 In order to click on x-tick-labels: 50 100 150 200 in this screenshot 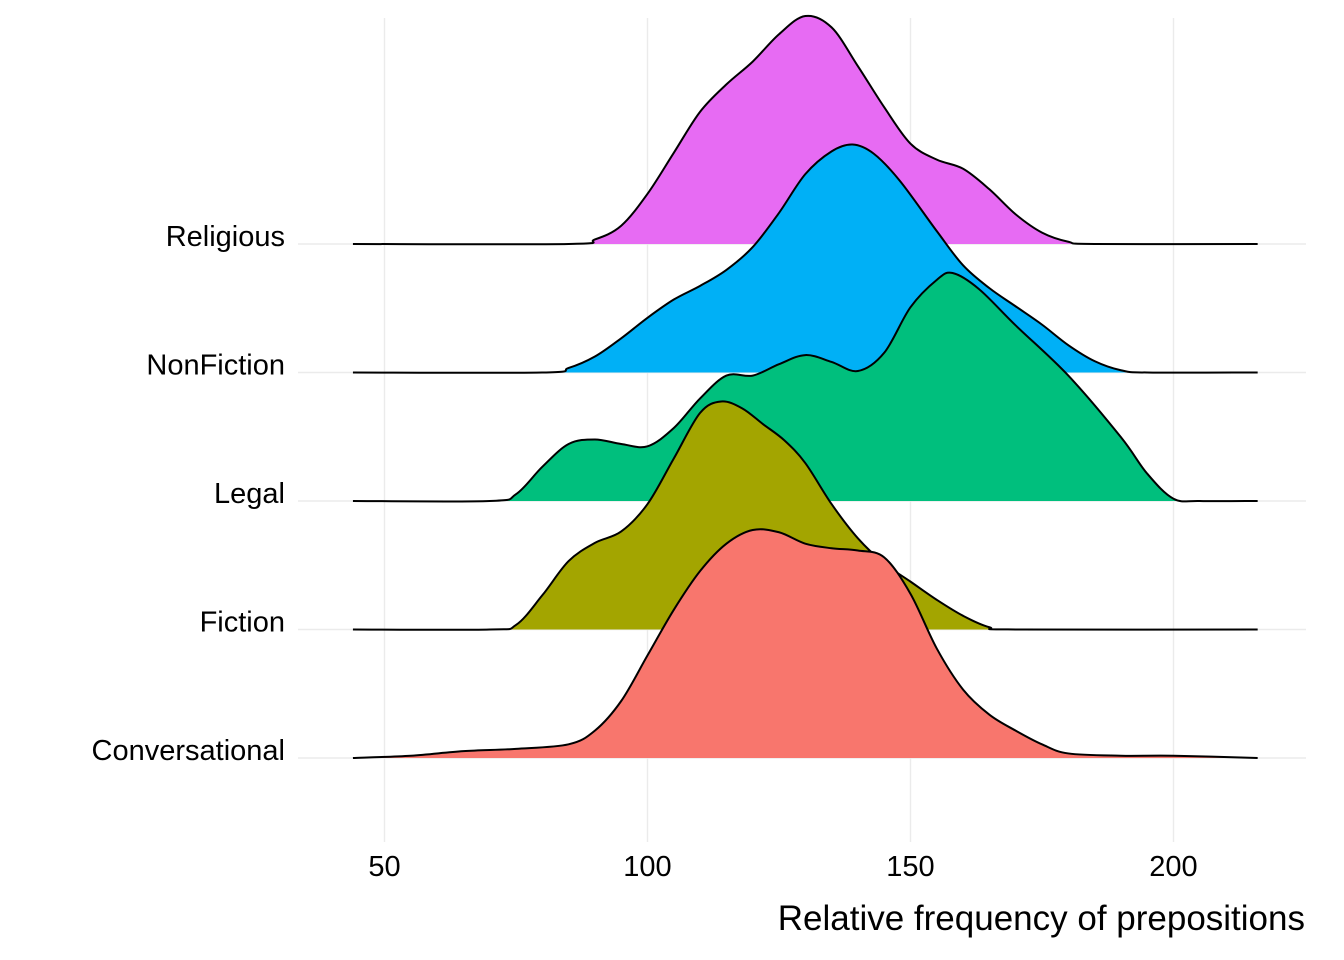, I will do `click(782, 867)`.